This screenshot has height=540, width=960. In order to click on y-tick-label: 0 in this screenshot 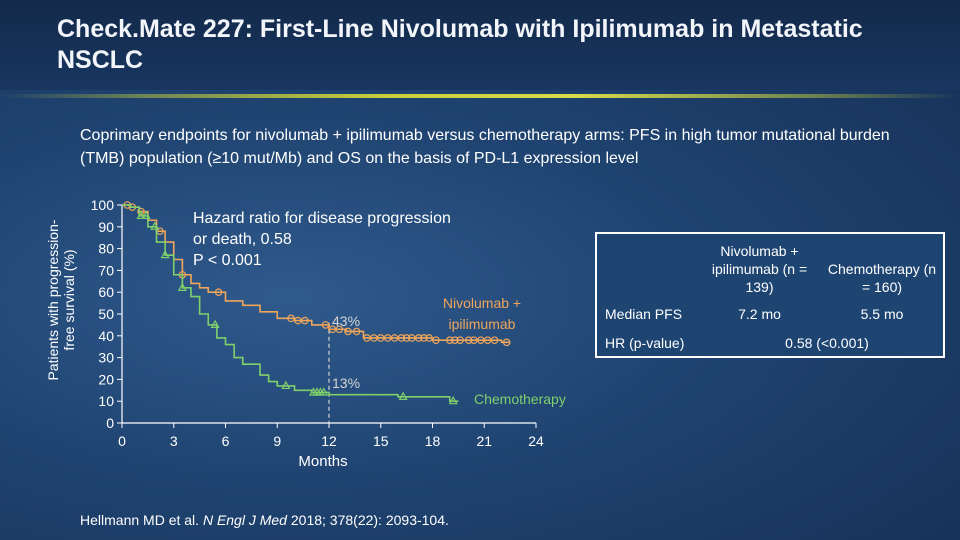, I will do `click(110, 423)`.